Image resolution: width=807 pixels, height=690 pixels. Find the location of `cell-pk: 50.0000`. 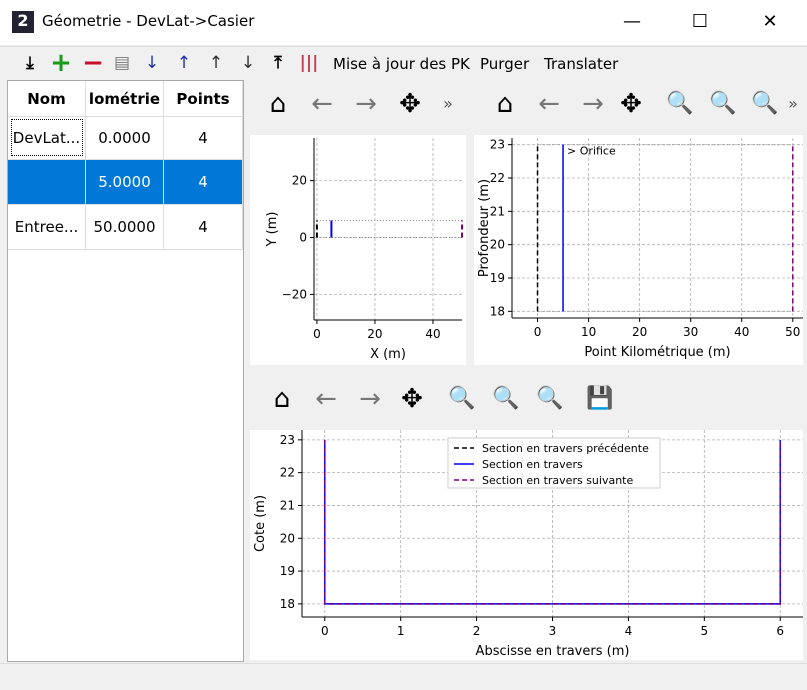

cell-pk: 50.0000 is located at coordinates (125, 227).